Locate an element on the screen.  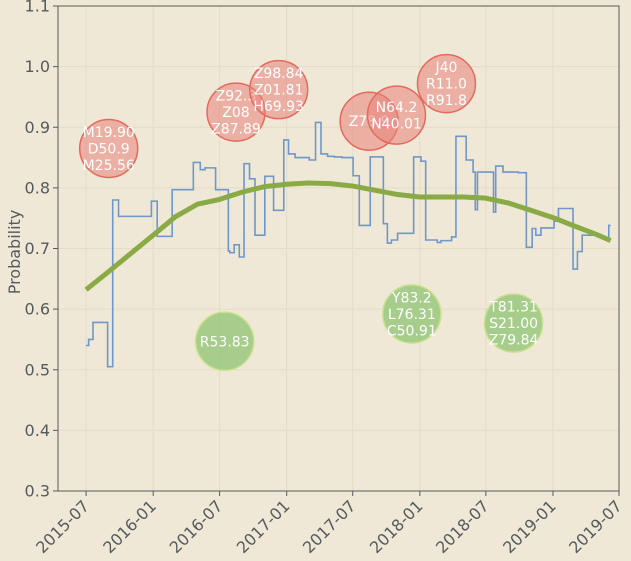
x-tick-label: 2018-01 is located at coordinates (396, 526).